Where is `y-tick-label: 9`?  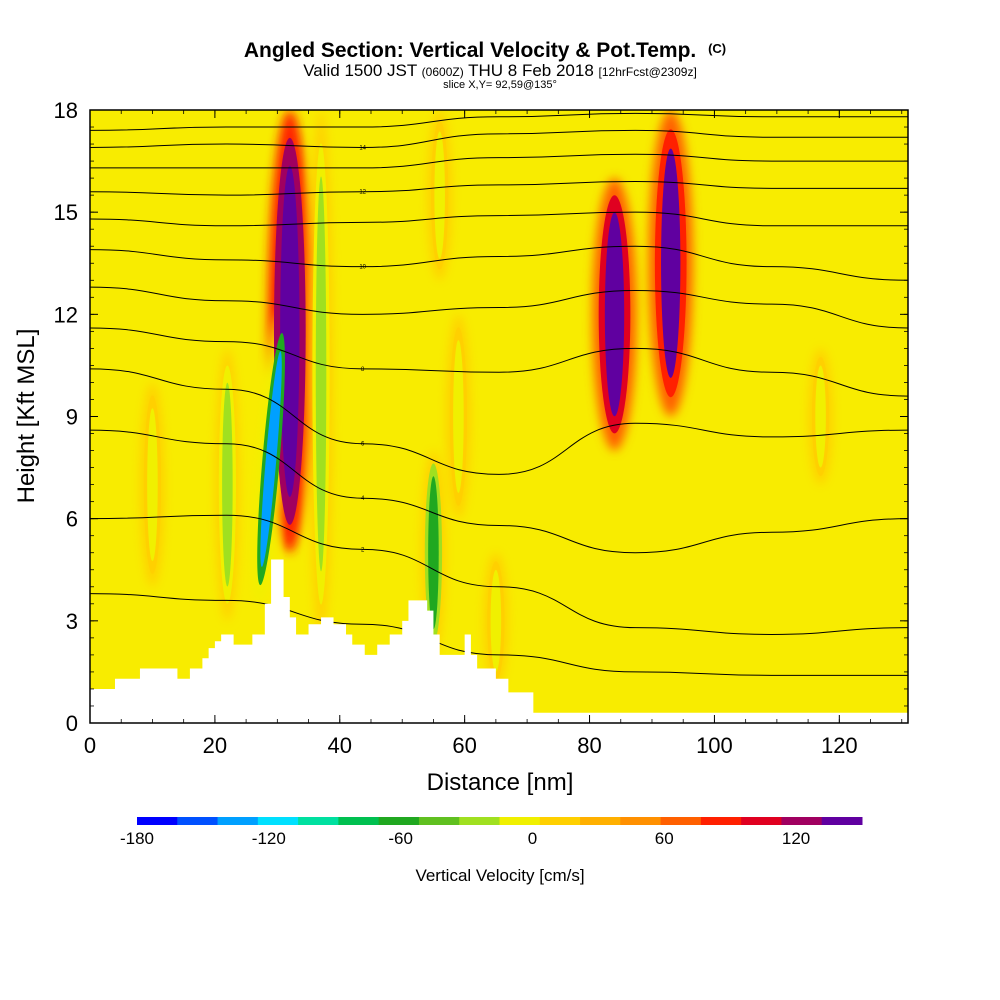 y-tick-label: 9 is located at coordinates (72, 417).